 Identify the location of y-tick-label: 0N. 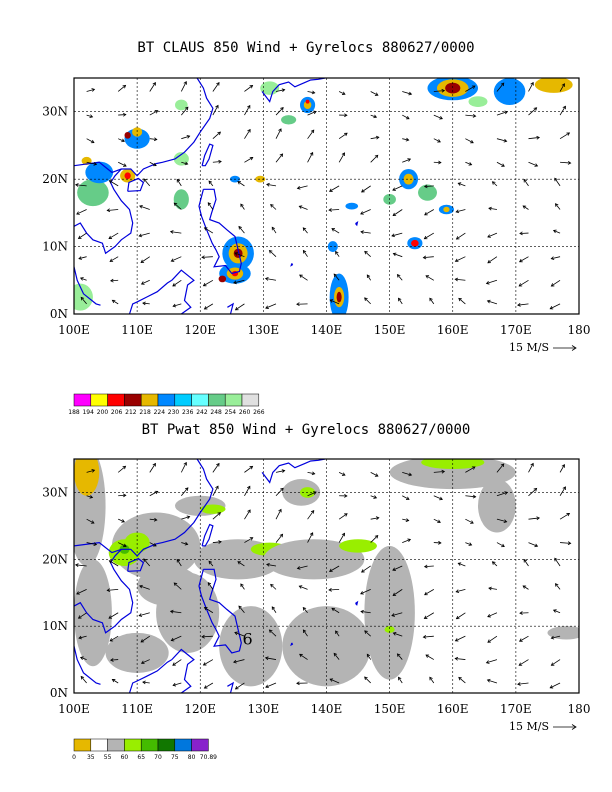
(59, 693).